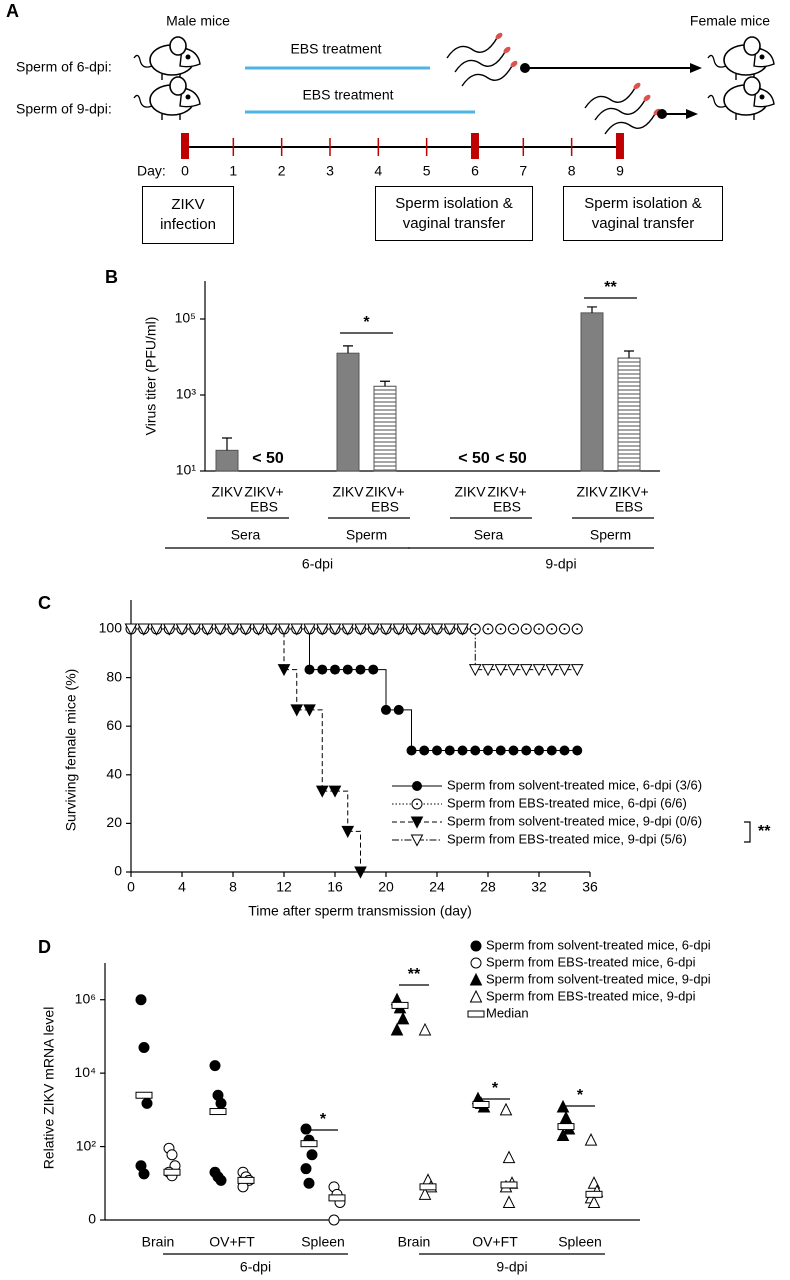  Describe the element at coordinates (233, 887) in the screenshot. I see `x-tick-label: 8` at that location.